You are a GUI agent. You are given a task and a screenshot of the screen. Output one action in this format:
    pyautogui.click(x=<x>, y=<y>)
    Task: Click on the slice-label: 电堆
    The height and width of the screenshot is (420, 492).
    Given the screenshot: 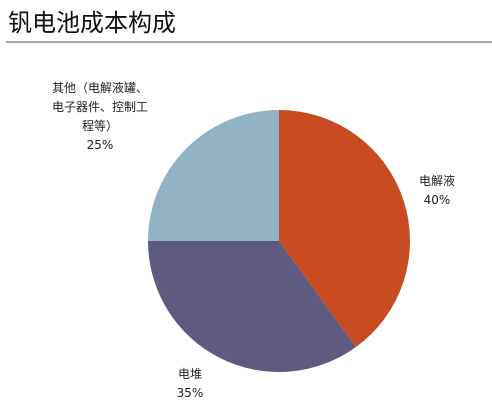 What is the action you would take?
    pyautogui.click(x=190, y=374)
    